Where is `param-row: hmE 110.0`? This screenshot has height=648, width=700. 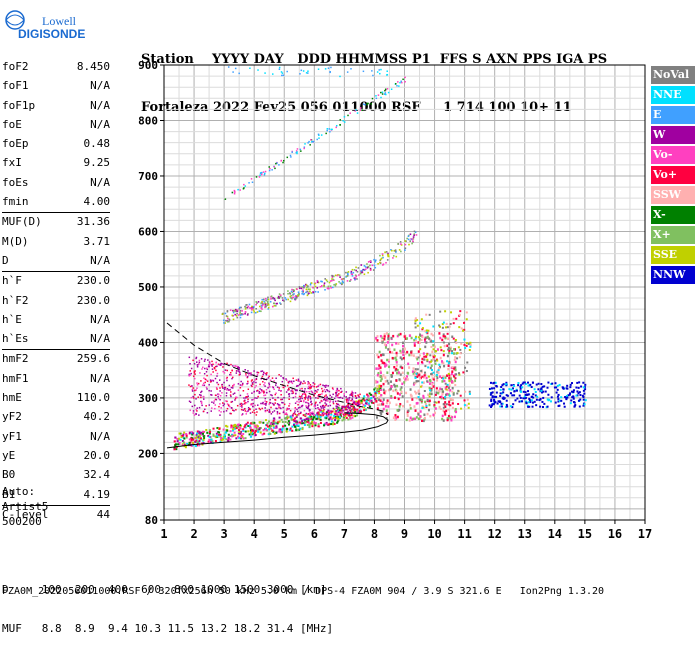
param-row: hmE 110.0 is located at coordinates (56, 398).